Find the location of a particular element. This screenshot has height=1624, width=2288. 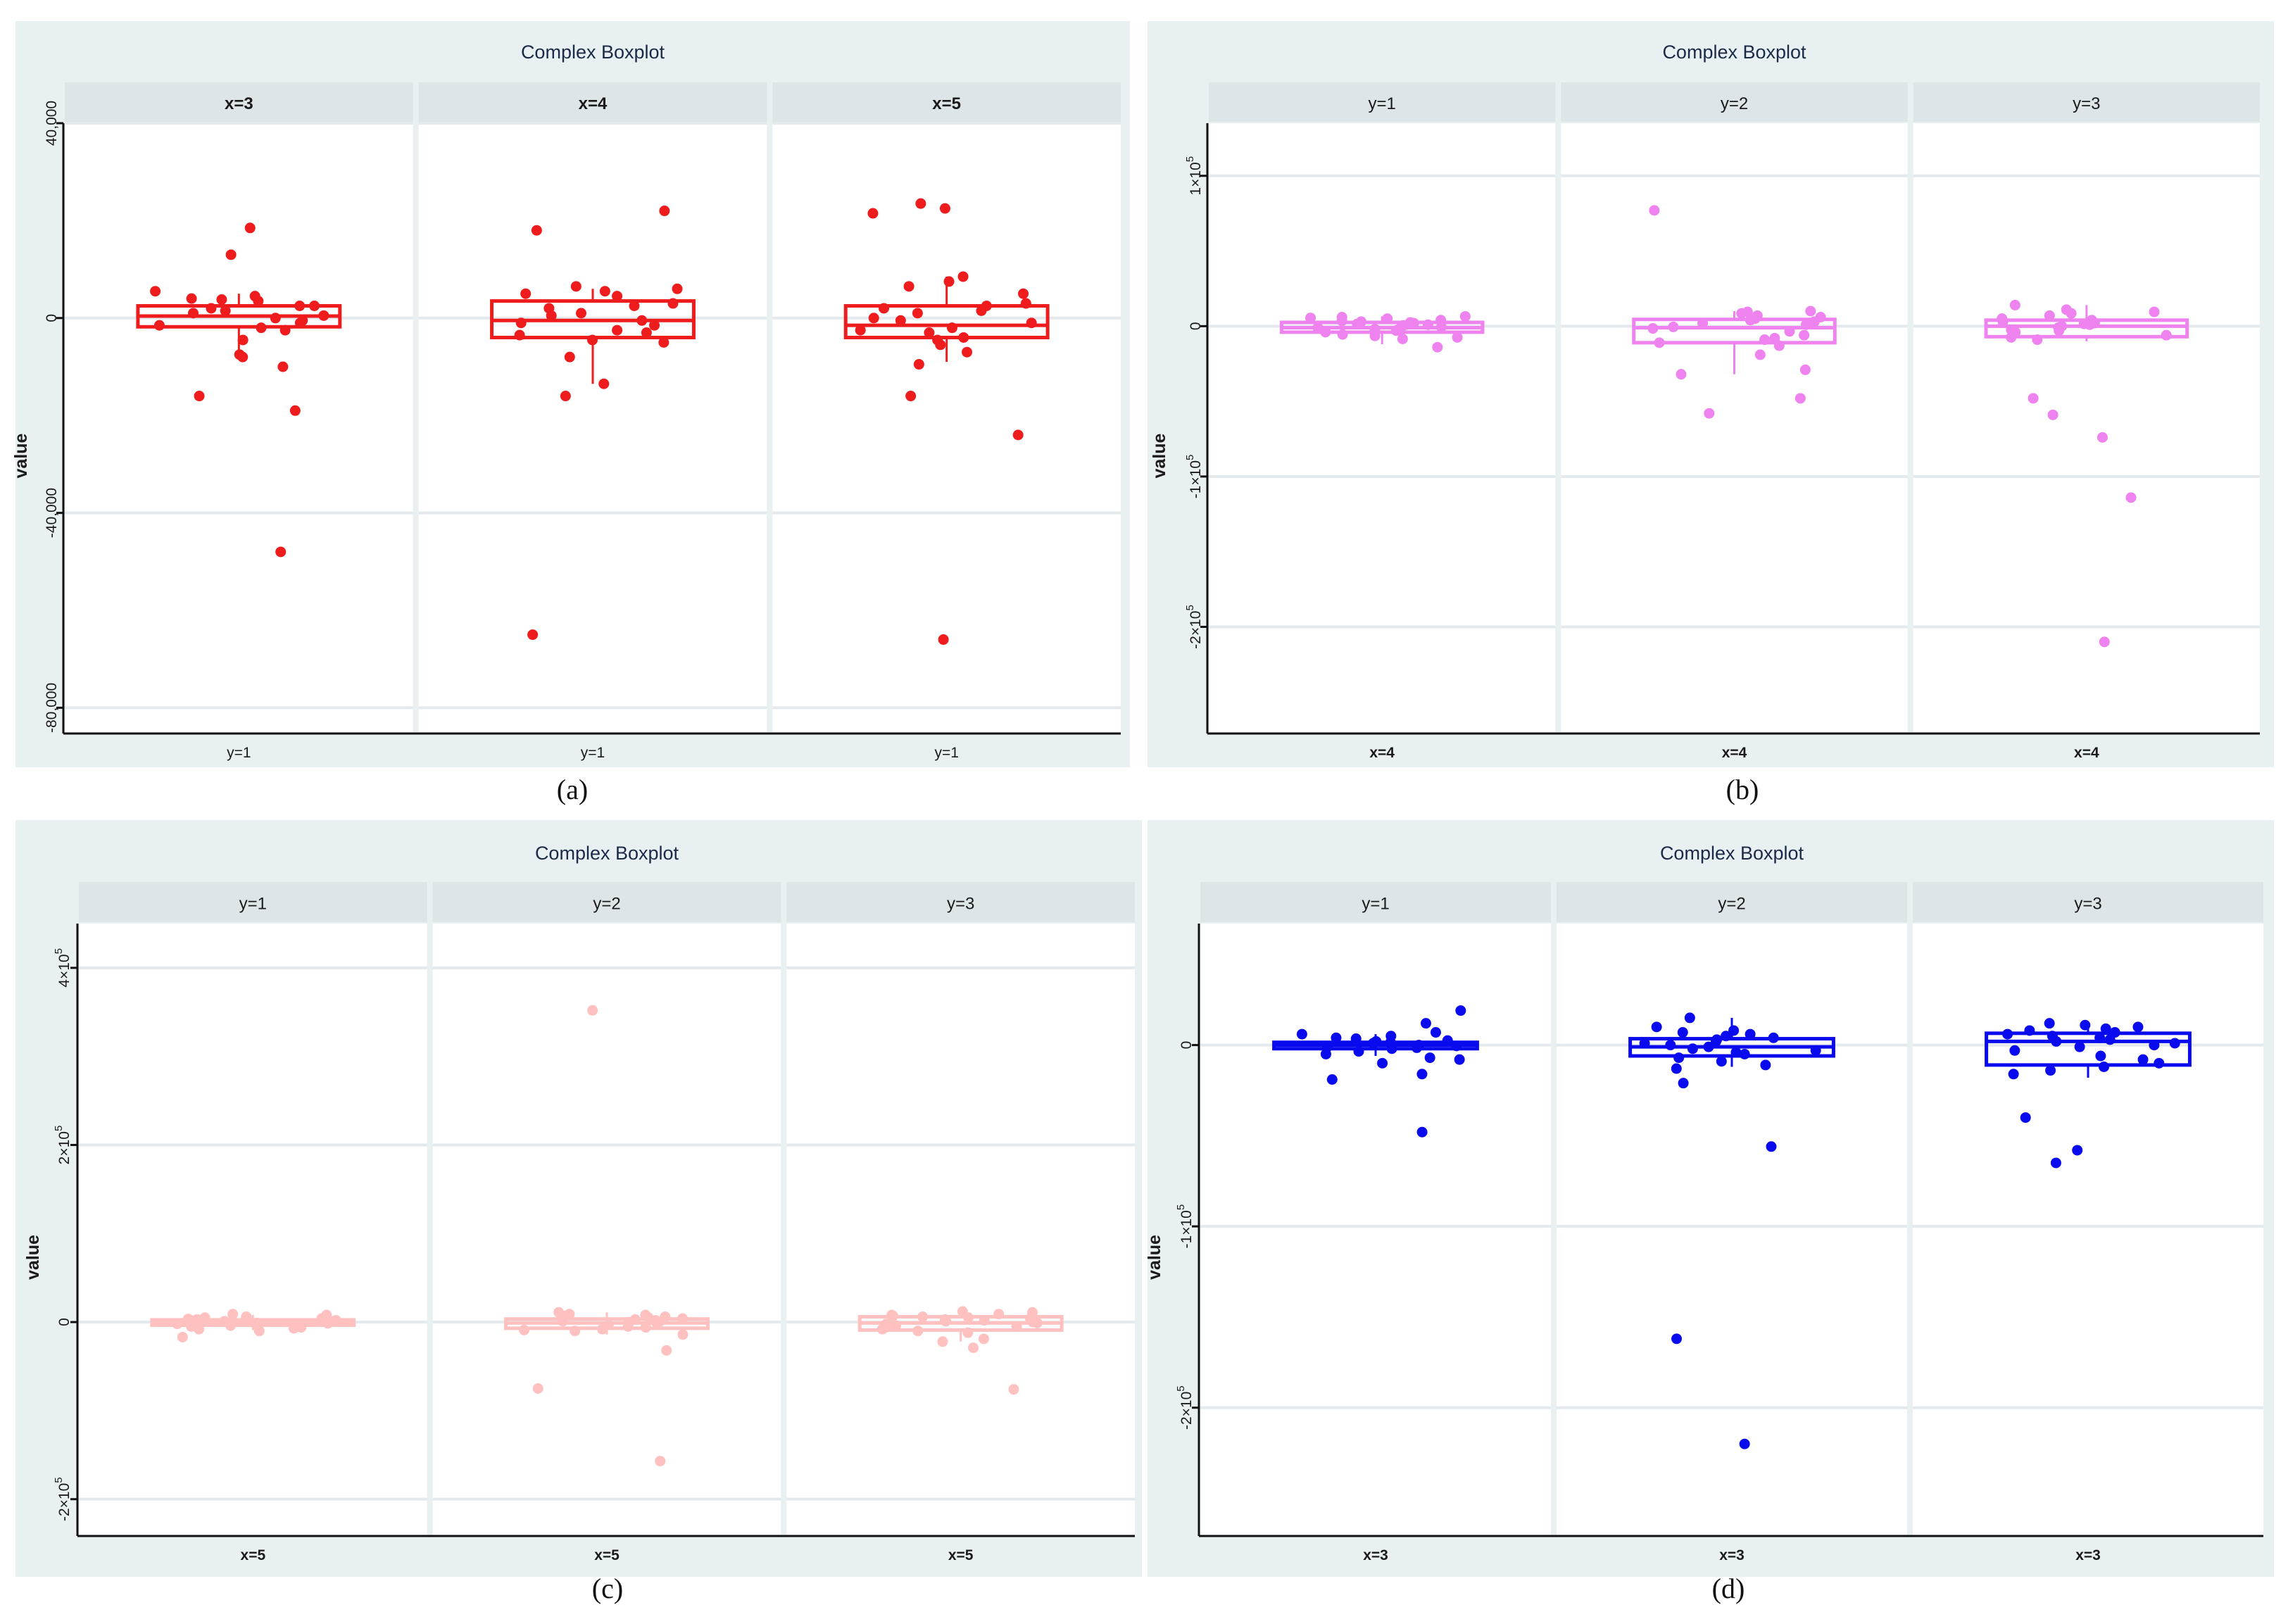

subfigure-caption: (c) is located at coordinates (607, 1588).